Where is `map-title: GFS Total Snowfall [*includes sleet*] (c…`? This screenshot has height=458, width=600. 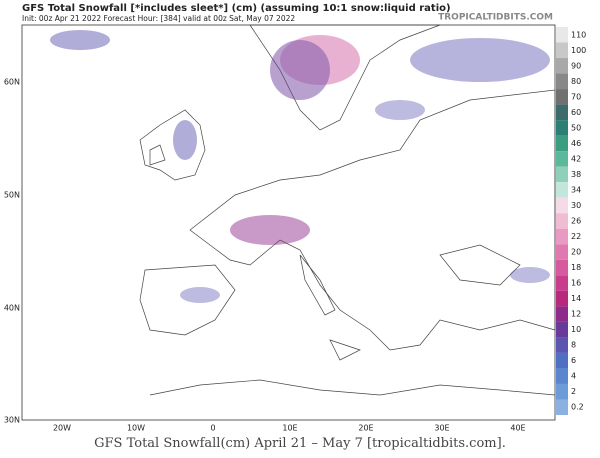 map-title: GFS Total Snowfall [*includes sleet*] (c… is located at coordinates (236, 8).